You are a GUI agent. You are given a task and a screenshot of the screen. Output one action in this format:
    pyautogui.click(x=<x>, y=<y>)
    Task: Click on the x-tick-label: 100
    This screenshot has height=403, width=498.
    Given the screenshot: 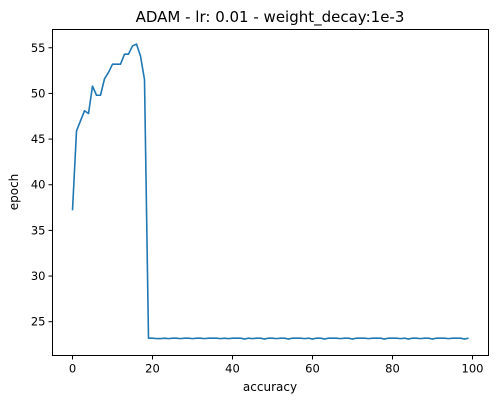 What is the action you would take?
    pyautogui.click(x=473, y=369)
    